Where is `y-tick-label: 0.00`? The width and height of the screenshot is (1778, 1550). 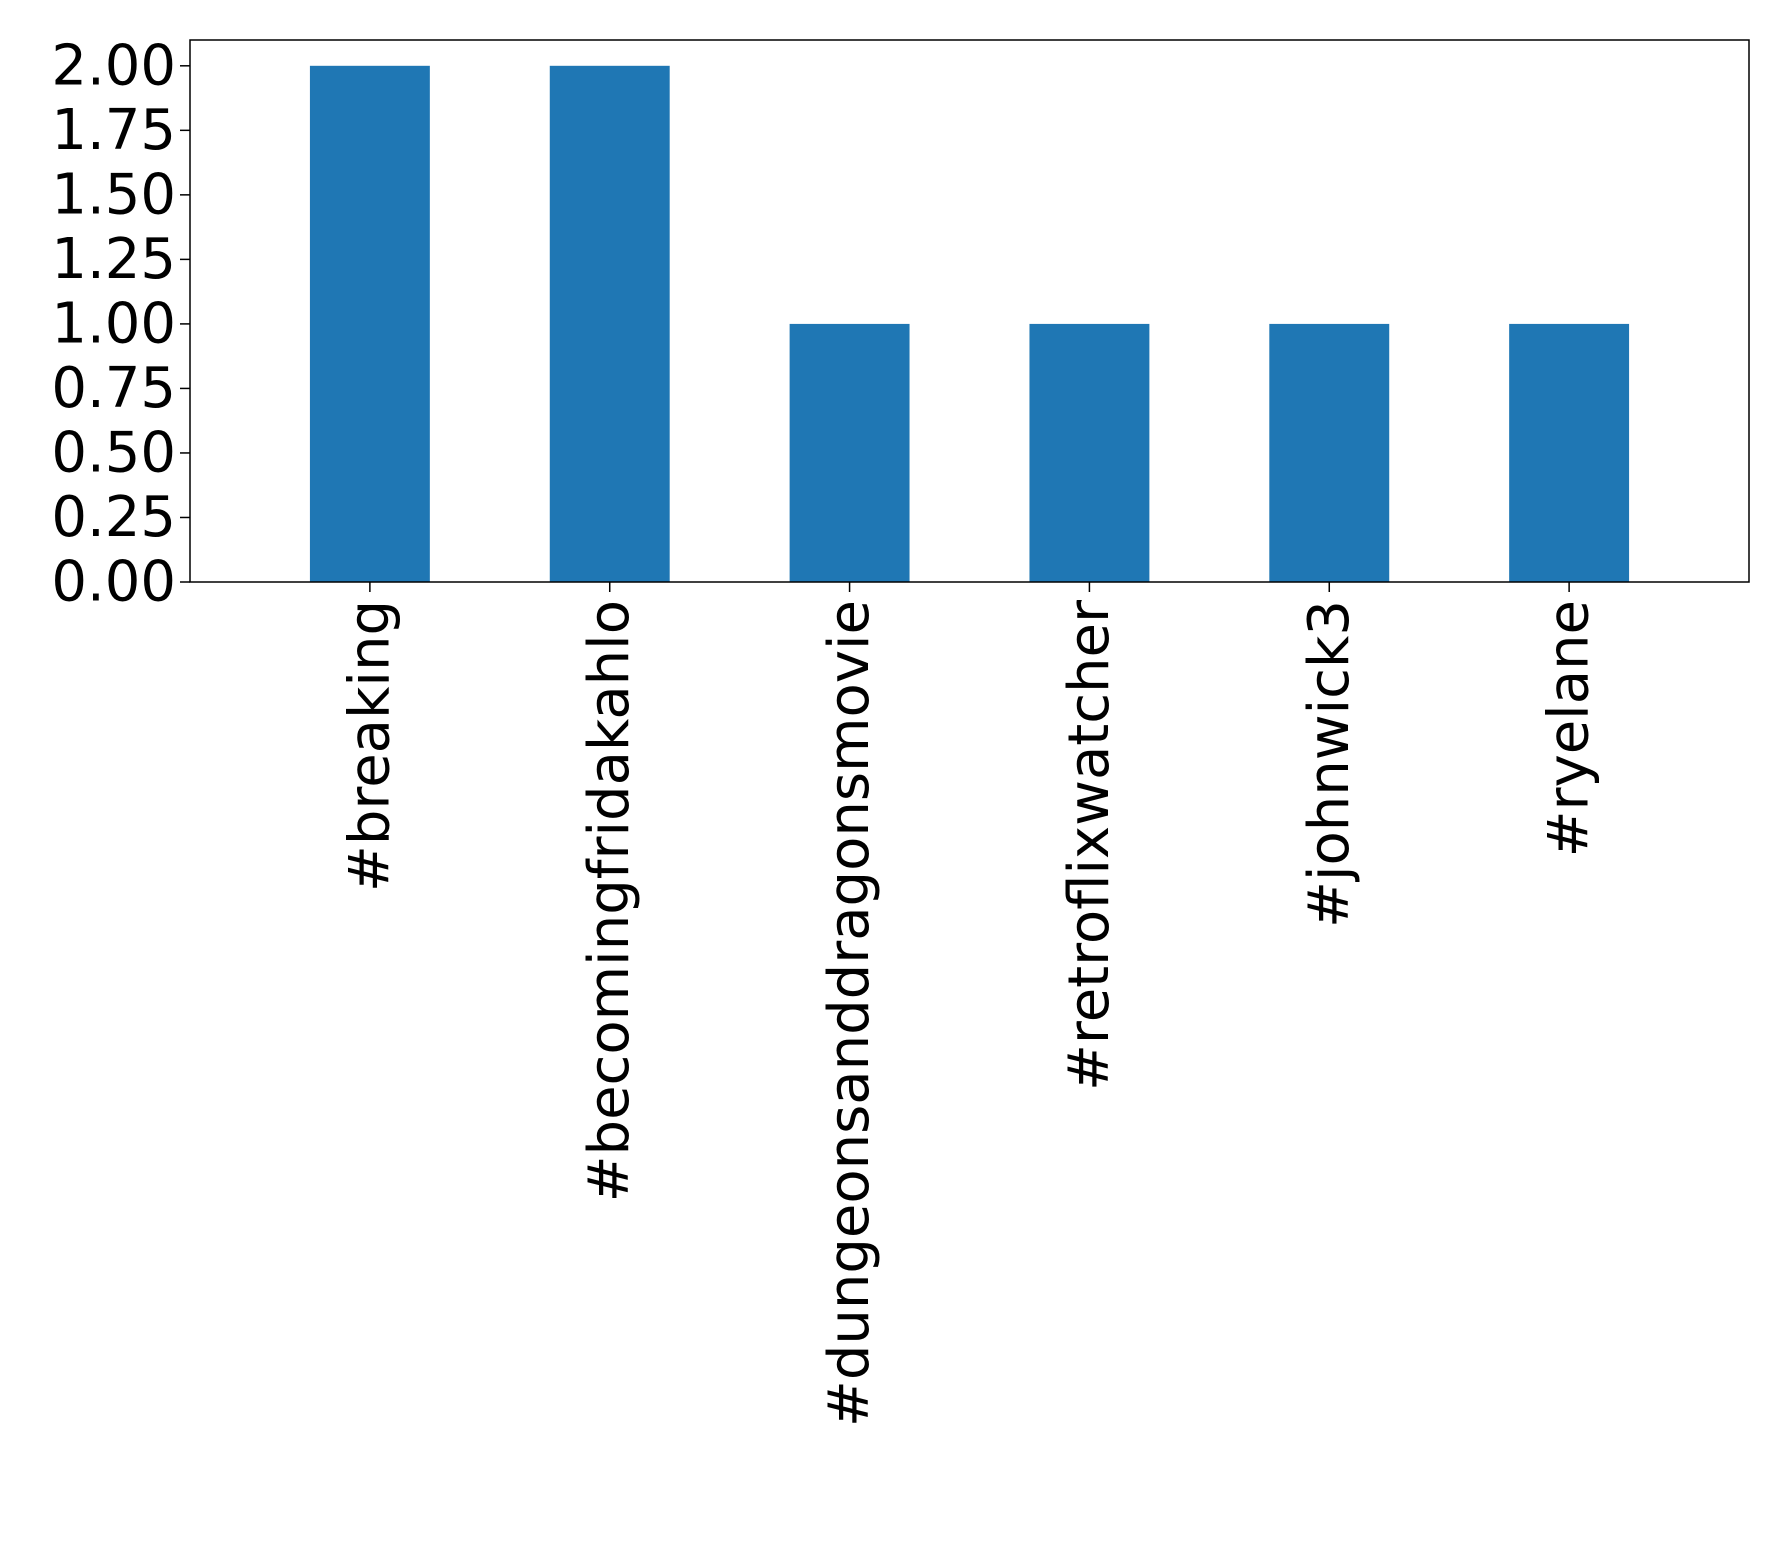
y-tick-label: 0.00 is located at coordinates (113, 582).